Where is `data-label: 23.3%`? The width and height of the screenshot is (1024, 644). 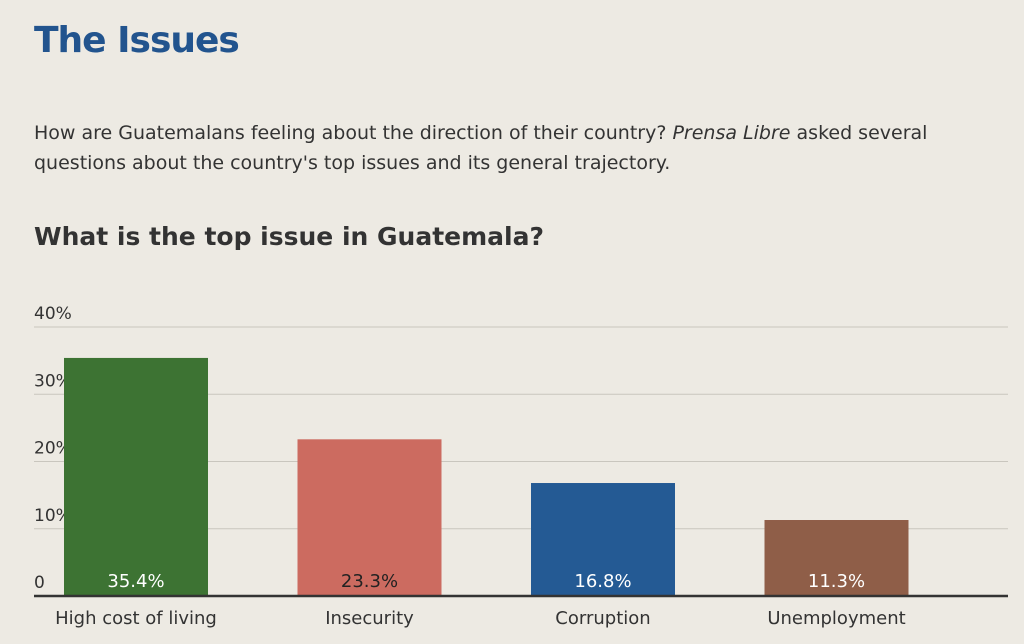
data-label: 23.3% is located at coordinates (369, 581).